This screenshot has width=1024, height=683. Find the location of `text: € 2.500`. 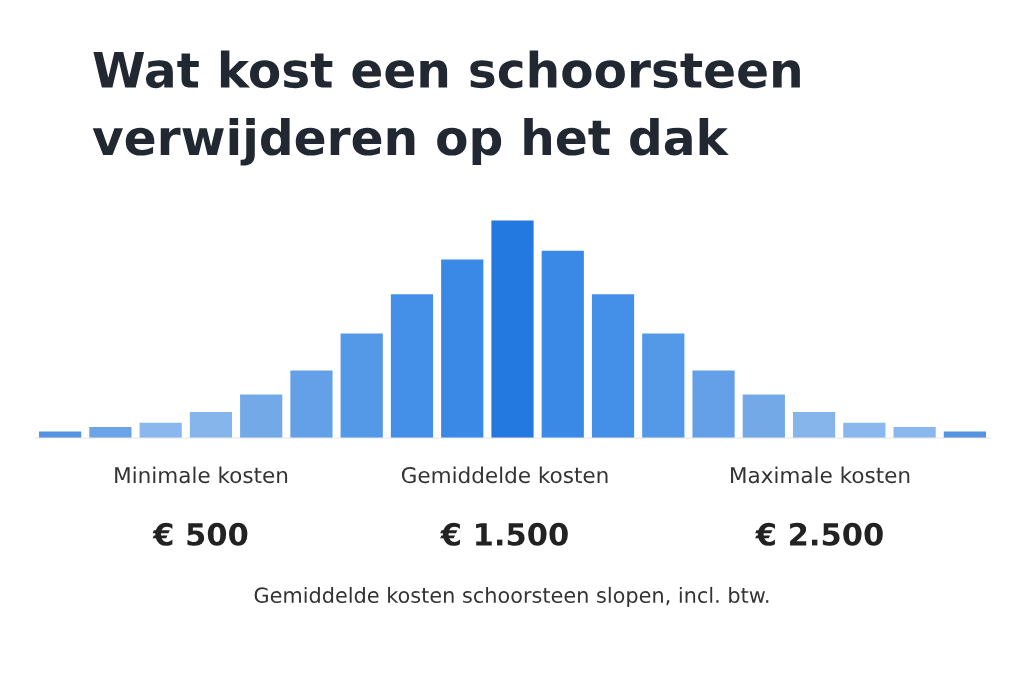

text: € 2.500 is located at coordinates (819, 534).